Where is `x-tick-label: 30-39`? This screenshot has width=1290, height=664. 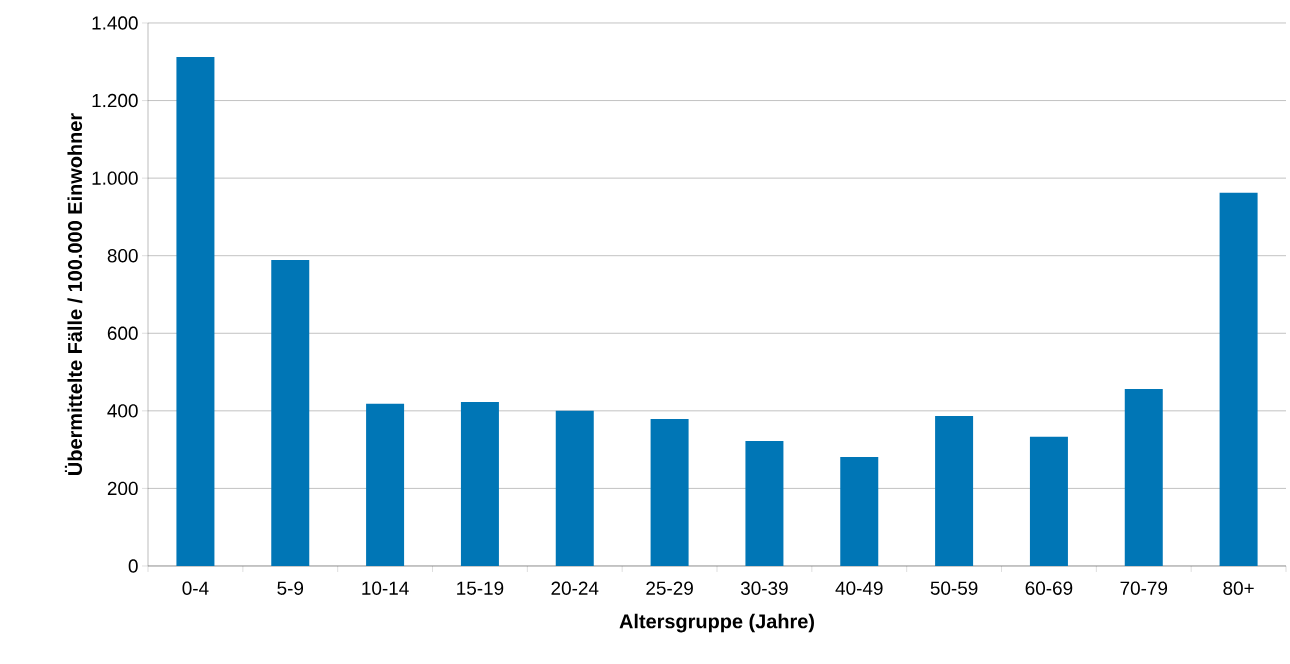 x-tick-label: 30-39 is located at coordinates (764, 588).